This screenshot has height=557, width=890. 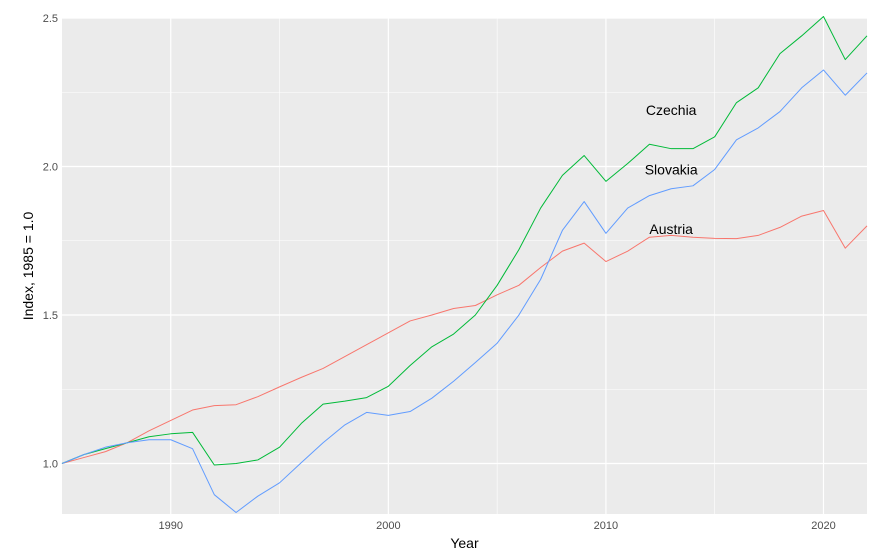 What do you see at coordinates (464, 543) in the screenshot?
I see `x-axis-title: Year` at bounding box center [464, 543].